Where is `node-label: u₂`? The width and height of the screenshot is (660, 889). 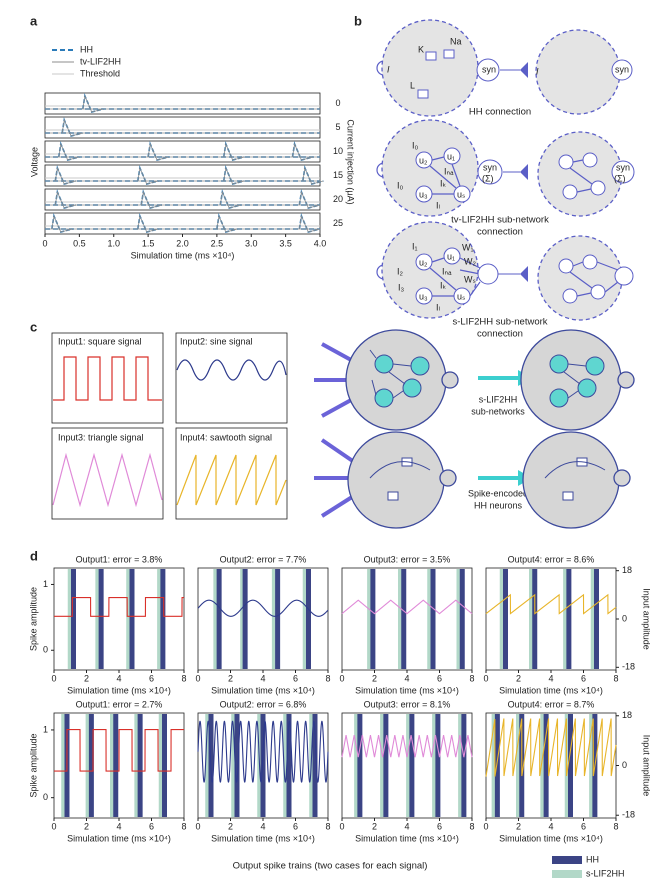 node-label: u₂ is located at coordinates (423, 160).